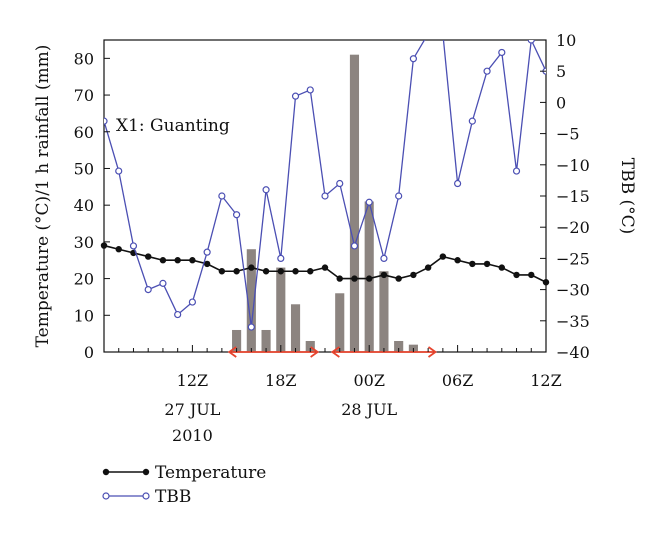  I want to click on x-tick-label: 00Z, so click(368, 380).